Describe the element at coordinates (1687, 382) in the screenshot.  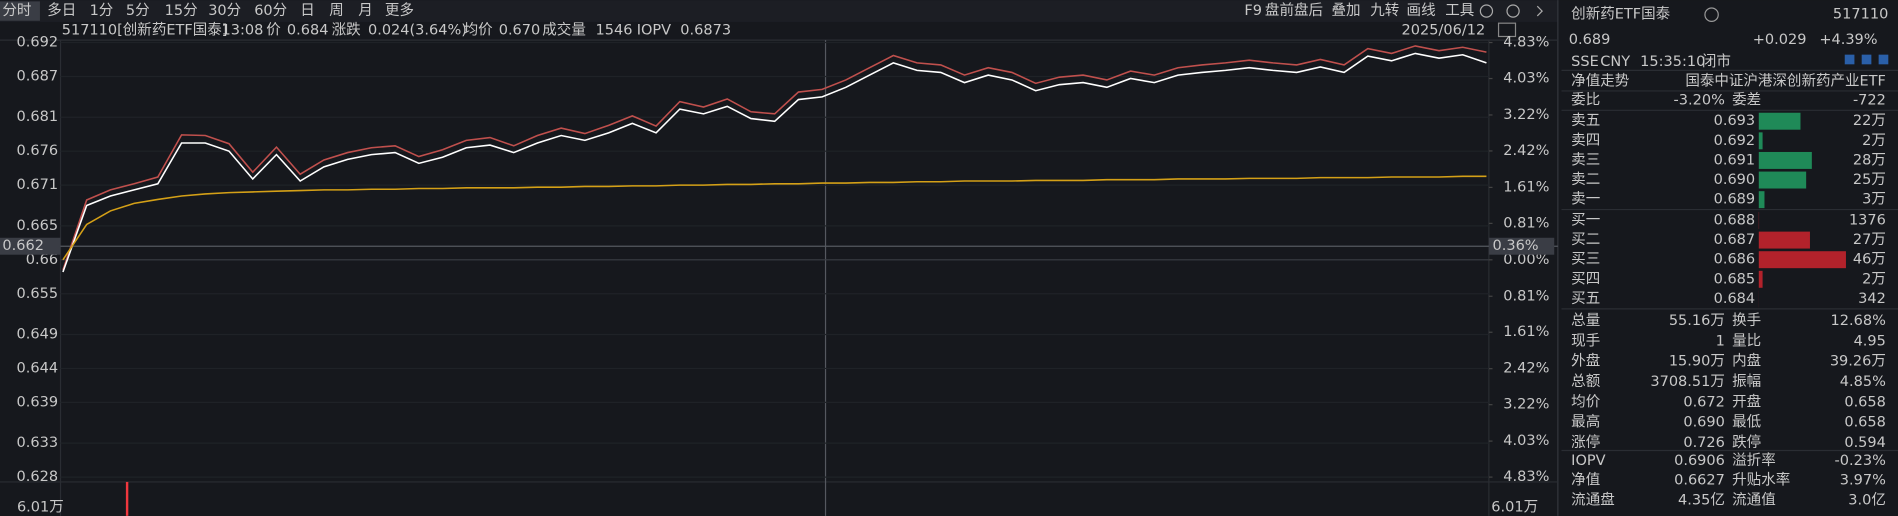
I see `stat-value: 3708.51万` at that location.